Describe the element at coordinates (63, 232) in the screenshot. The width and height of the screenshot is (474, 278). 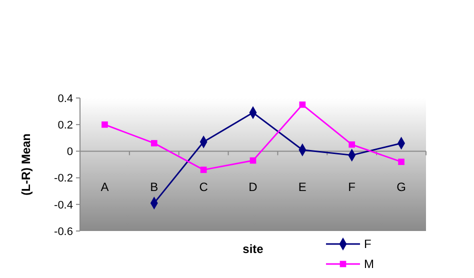
I see `y-tick-label: -0.6` at that location.